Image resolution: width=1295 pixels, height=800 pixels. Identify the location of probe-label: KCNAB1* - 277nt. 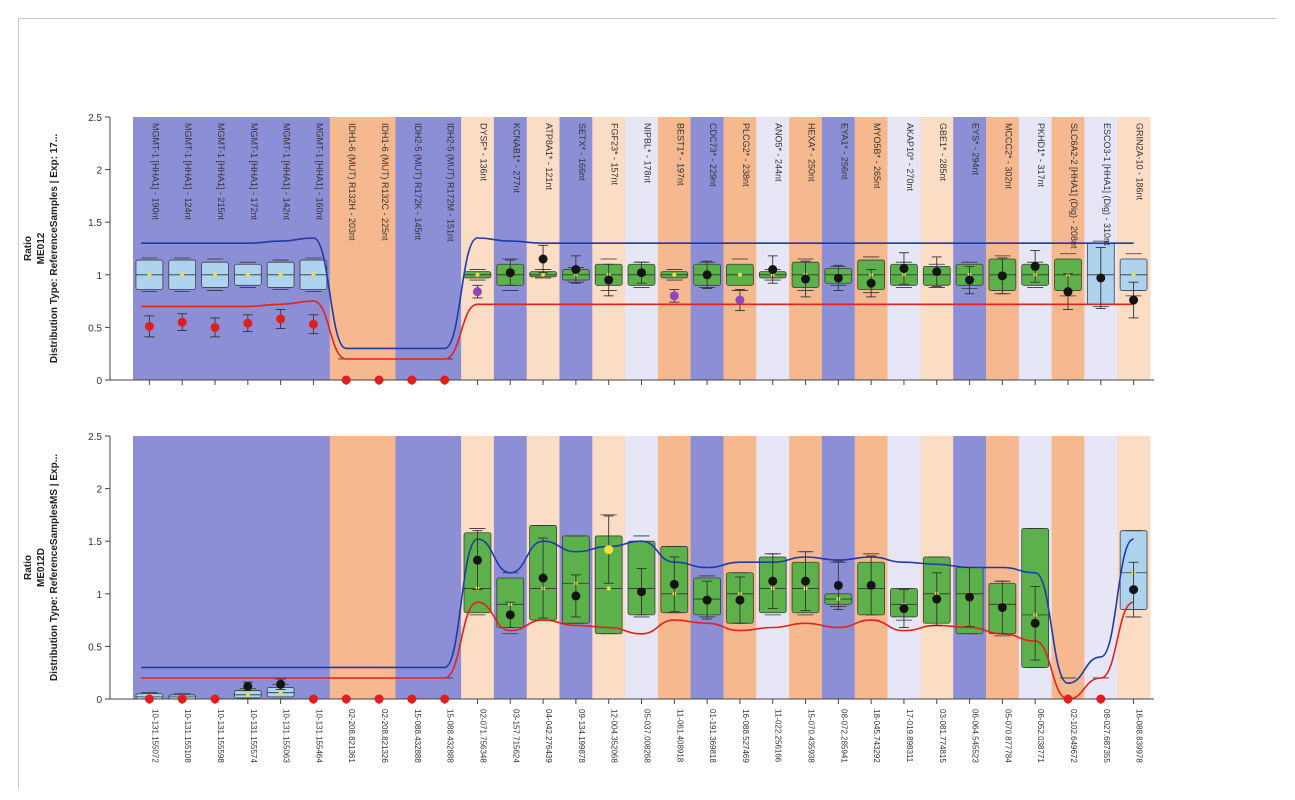
(516, 158).